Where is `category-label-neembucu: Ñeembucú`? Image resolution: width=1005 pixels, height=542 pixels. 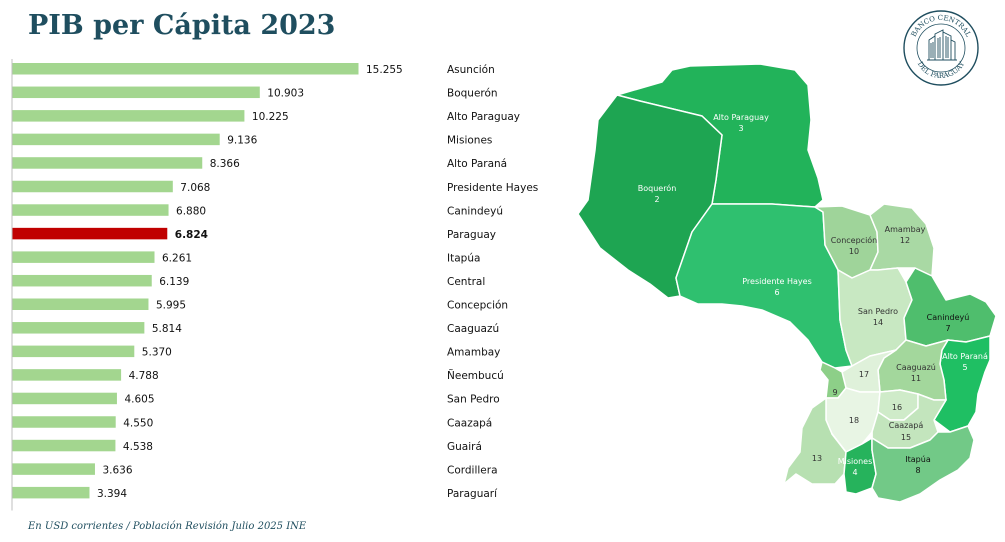
category-label-neembucu: Ñeembucú is located at coordinates (475, 375).